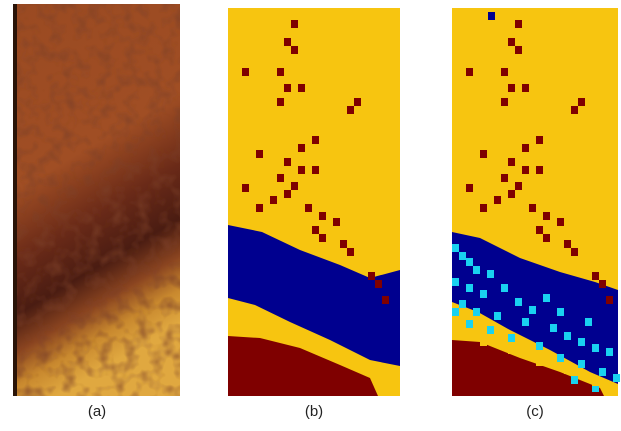 This screenshot has height=431, width=621. I want to click on photo-edge, so click(15, 200).